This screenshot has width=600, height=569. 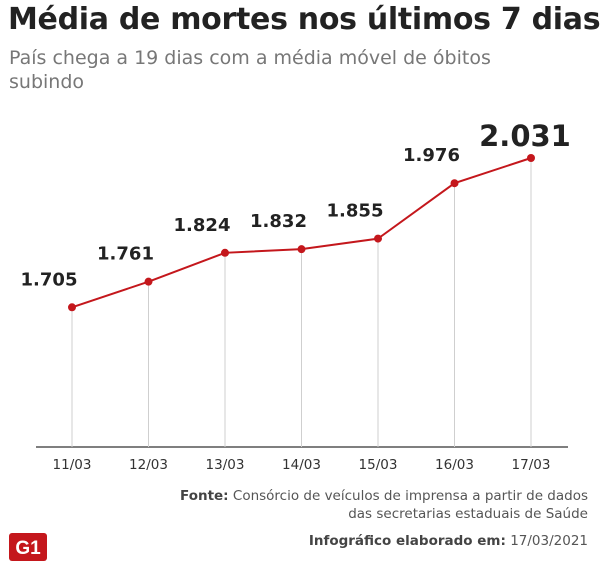 What do you see at coordinates (148, 465) in the screenshot?
I see `x-tick-label: 12/03` at bounding box center [148, 465].